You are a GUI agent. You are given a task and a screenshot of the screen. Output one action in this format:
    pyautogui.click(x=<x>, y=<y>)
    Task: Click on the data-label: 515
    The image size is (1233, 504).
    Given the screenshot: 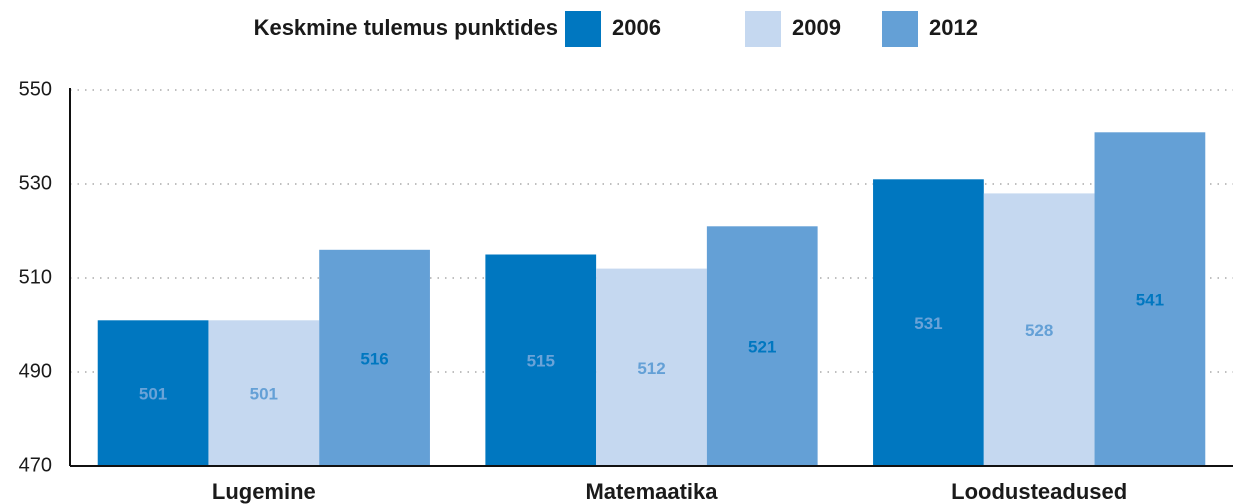 What is the action you would take?
    pyautogui.click(x=541, y=361)
    